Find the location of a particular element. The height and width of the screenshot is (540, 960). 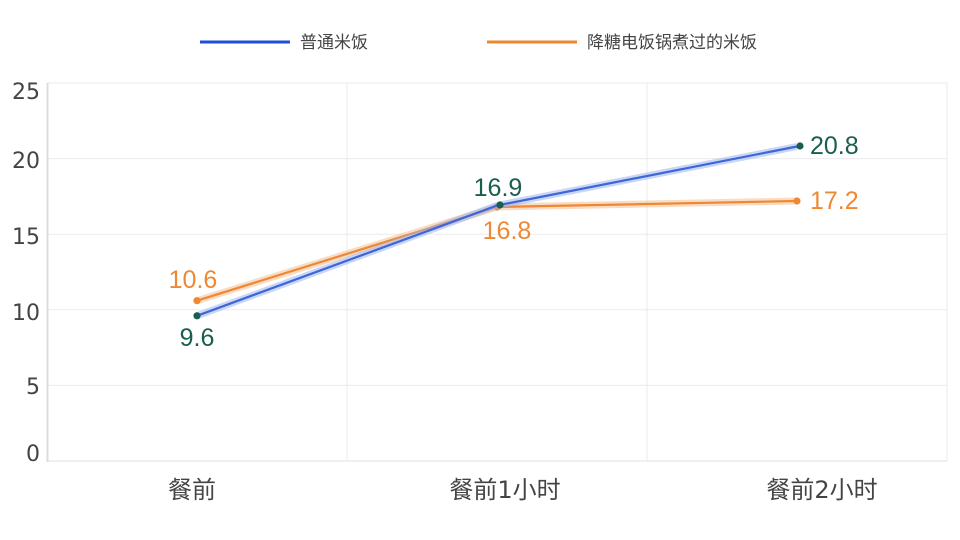

series-low-sugar-rice is located at coordinates (497, 251).